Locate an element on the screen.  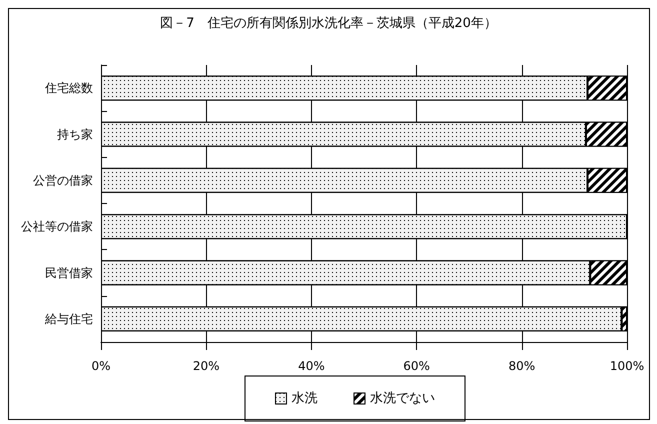
y-tick-label: 給与住宅 is located at coordinates (68, 319).